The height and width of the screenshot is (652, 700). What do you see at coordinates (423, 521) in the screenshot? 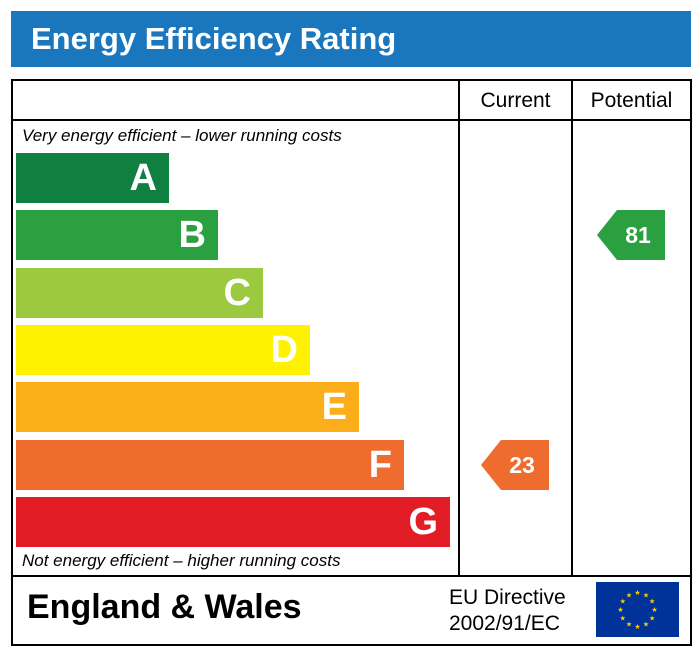
I see `band-letter: G` at bounding box center [423, 521].